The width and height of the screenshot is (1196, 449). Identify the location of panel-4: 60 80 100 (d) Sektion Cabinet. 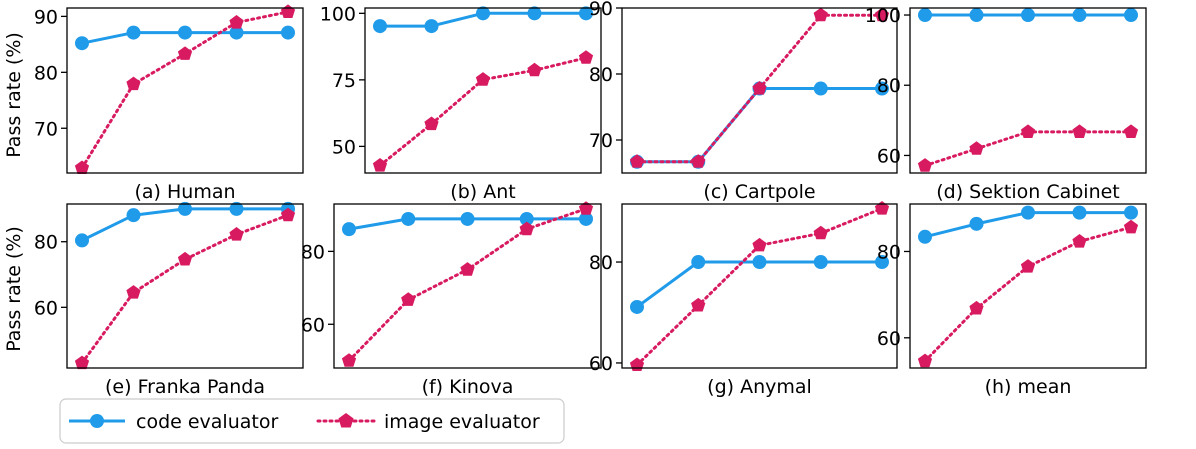
(1006, 104).